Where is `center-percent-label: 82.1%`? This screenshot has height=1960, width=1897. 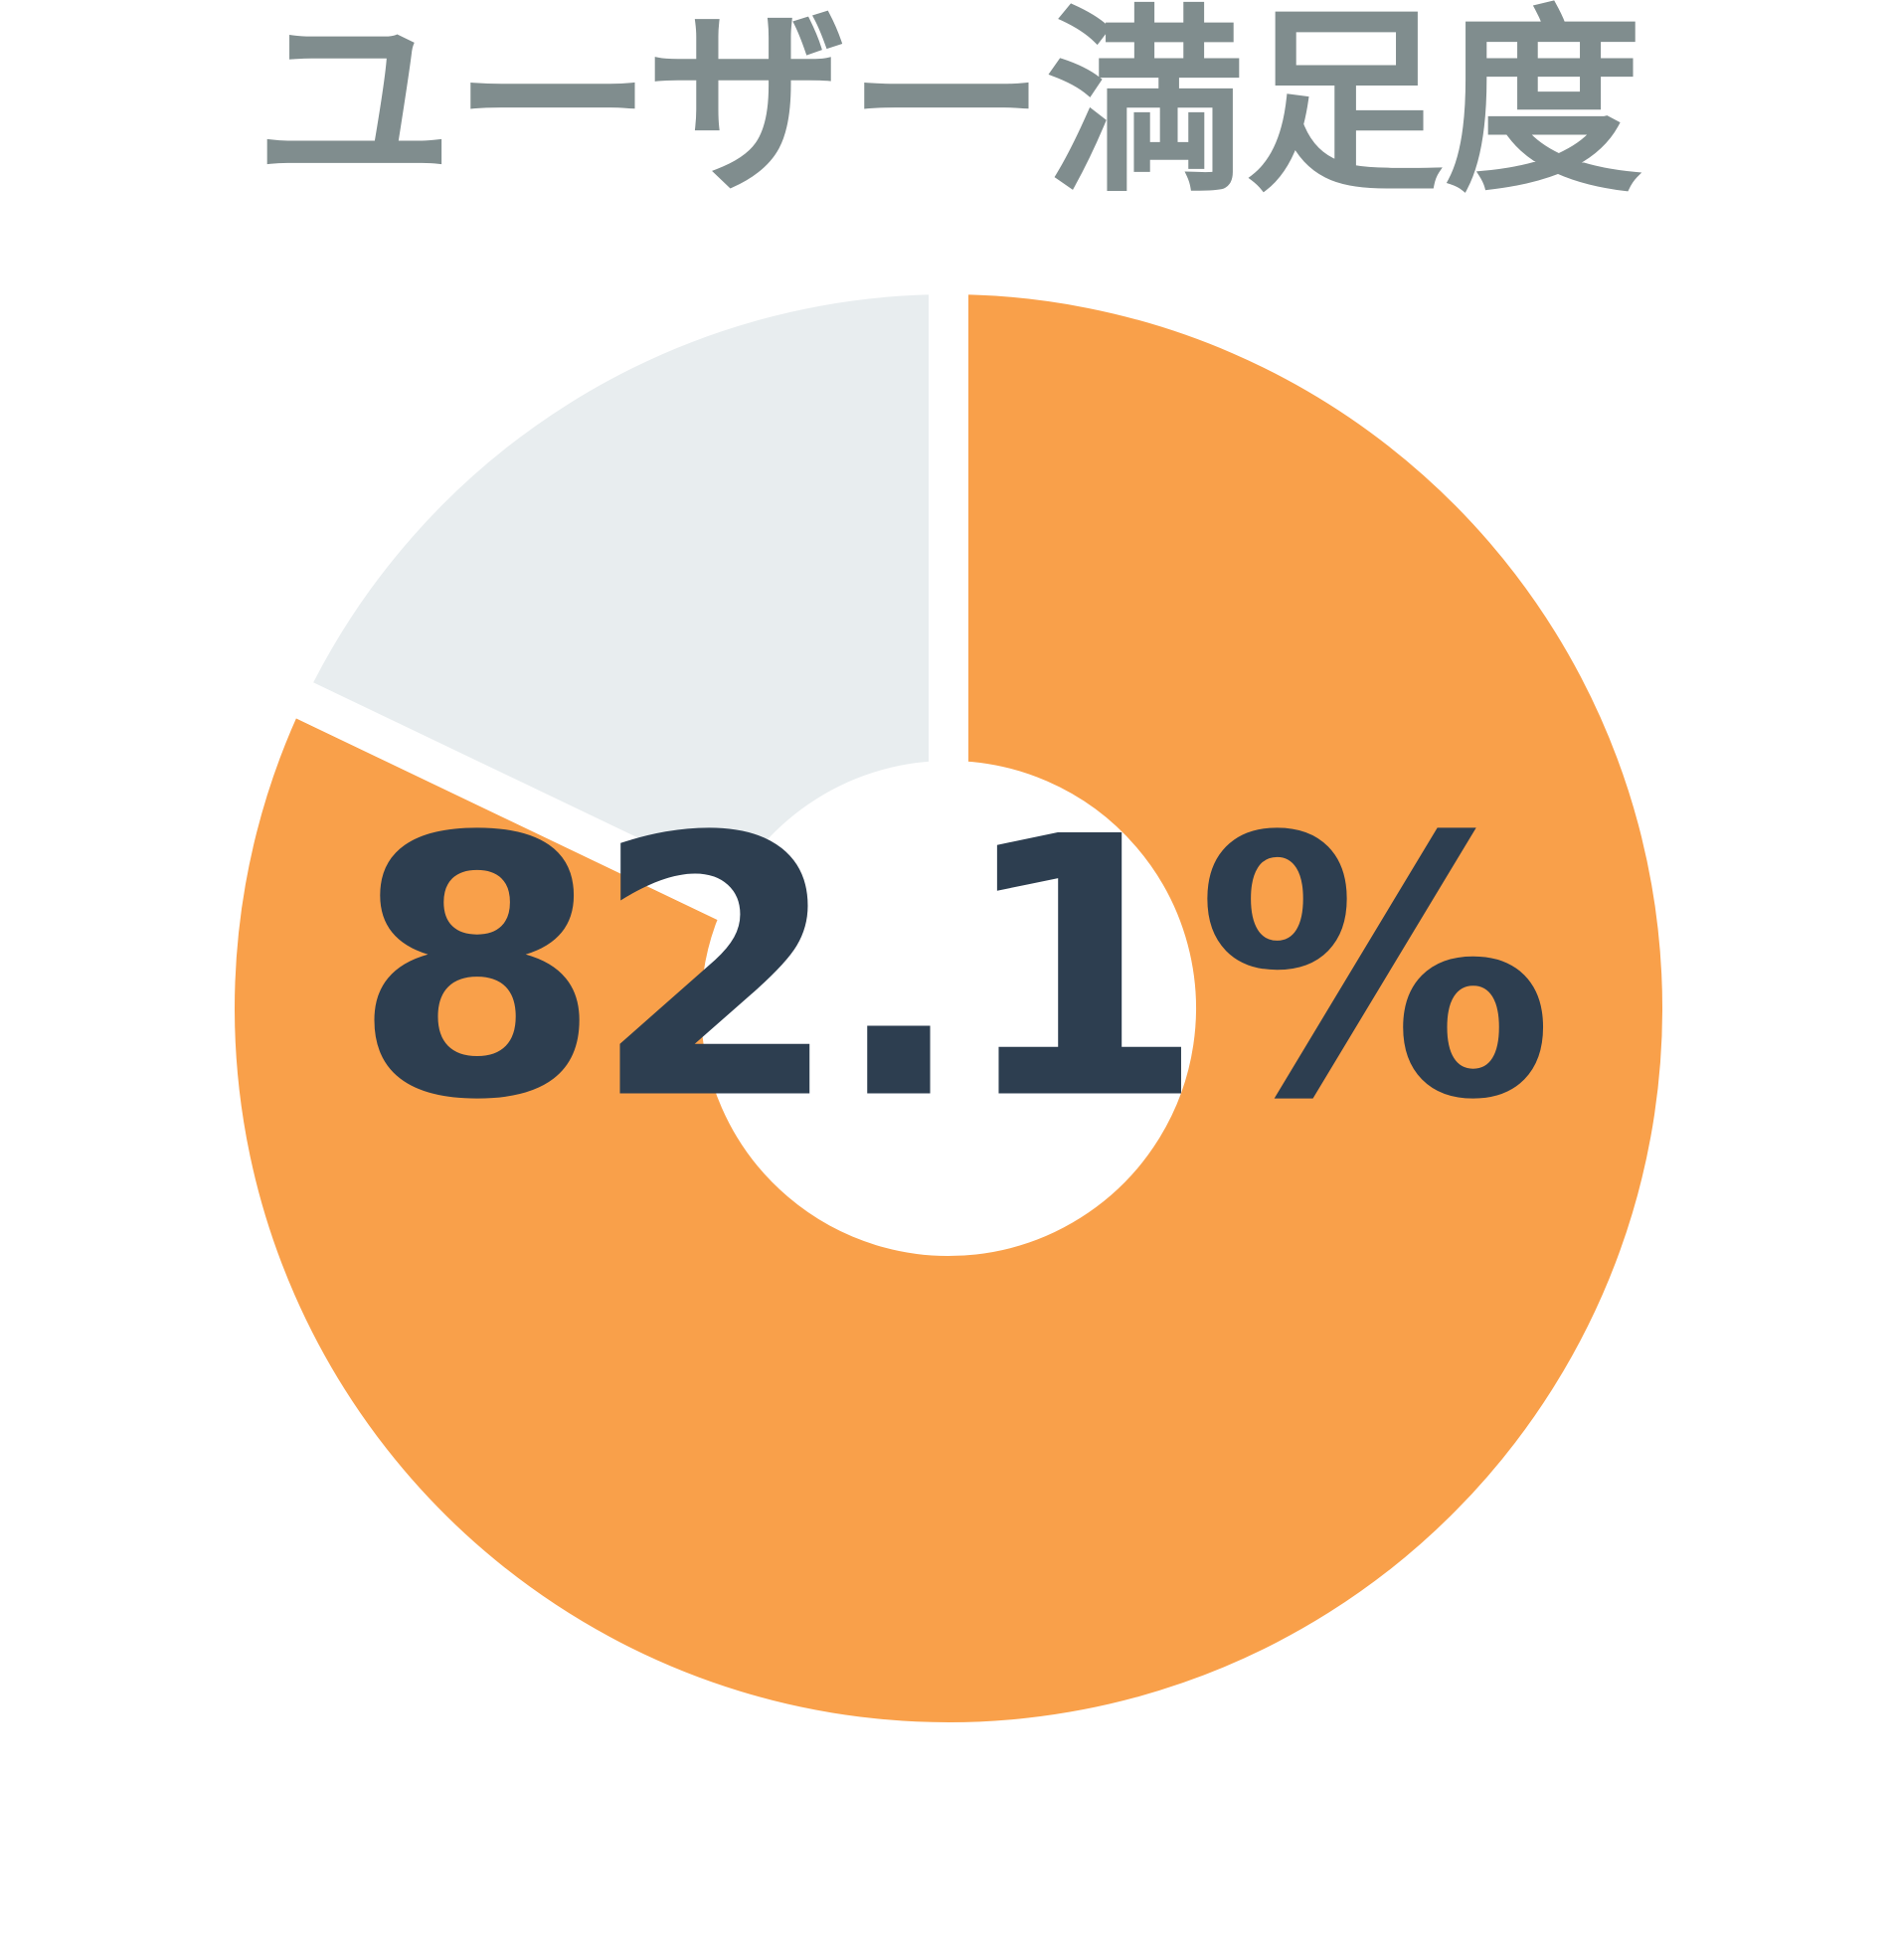
center-percent-label: 82.1% is located at coordinates (953, 969).